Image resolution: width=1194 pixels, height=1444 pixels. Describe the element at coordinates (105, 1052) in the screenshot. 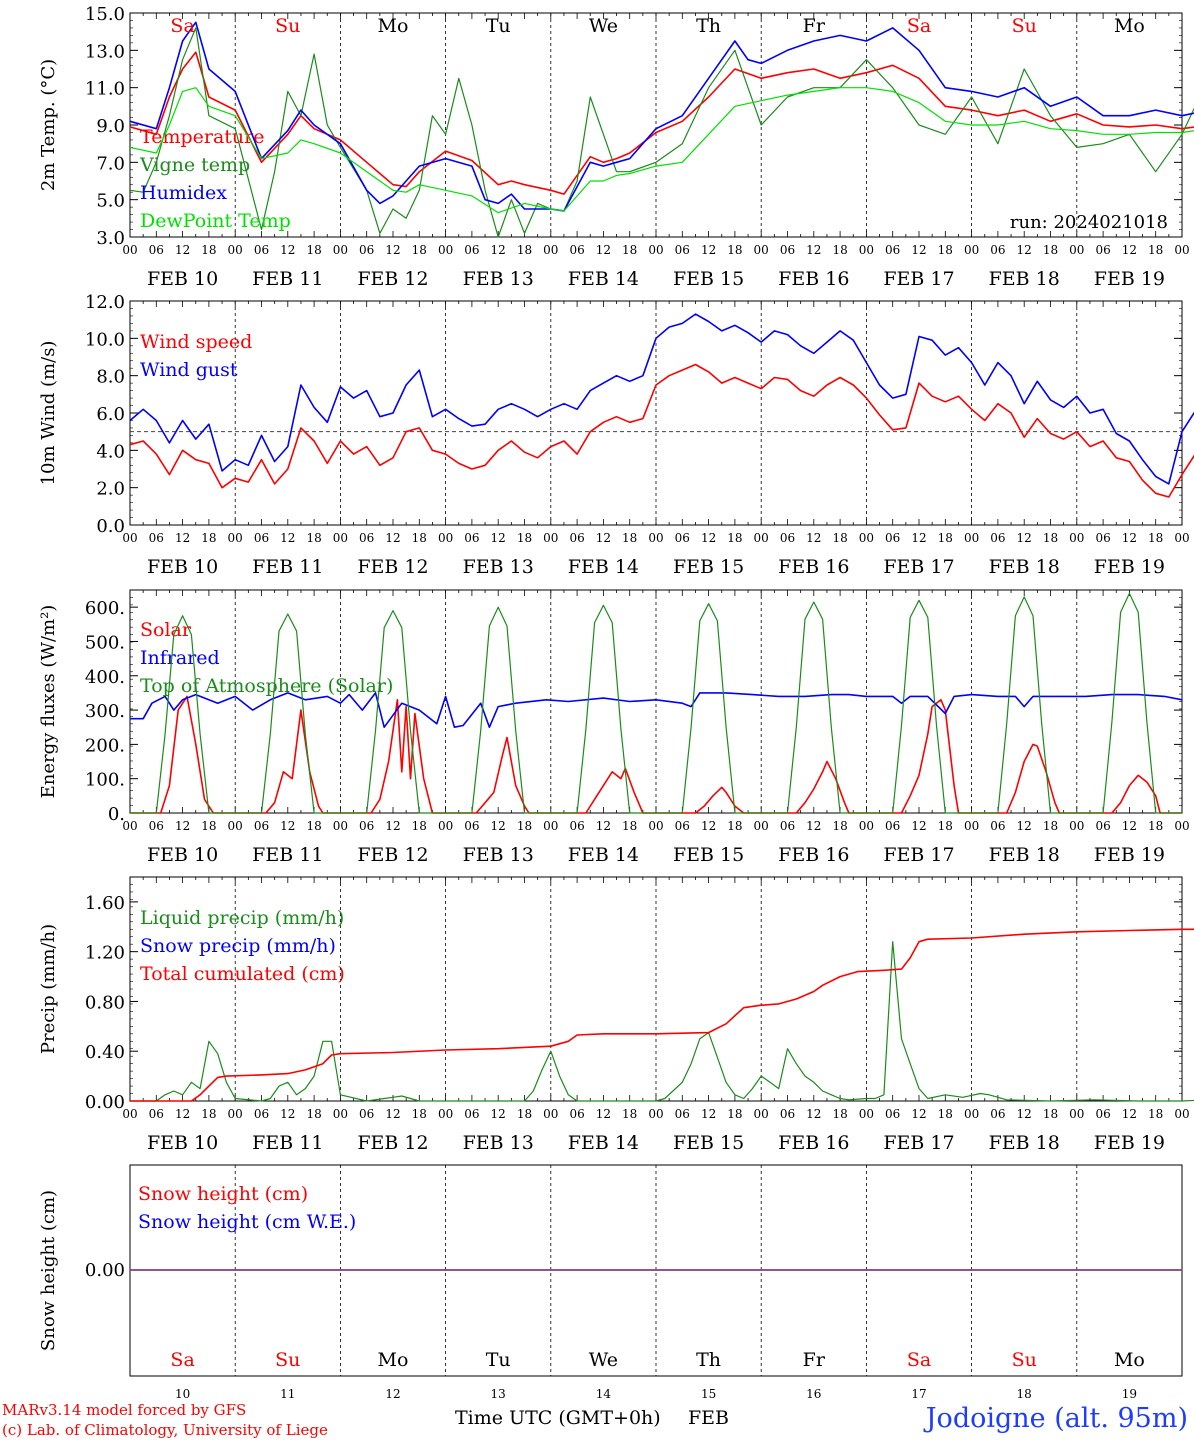

I see `y-tick-label: 0.40` at that location.